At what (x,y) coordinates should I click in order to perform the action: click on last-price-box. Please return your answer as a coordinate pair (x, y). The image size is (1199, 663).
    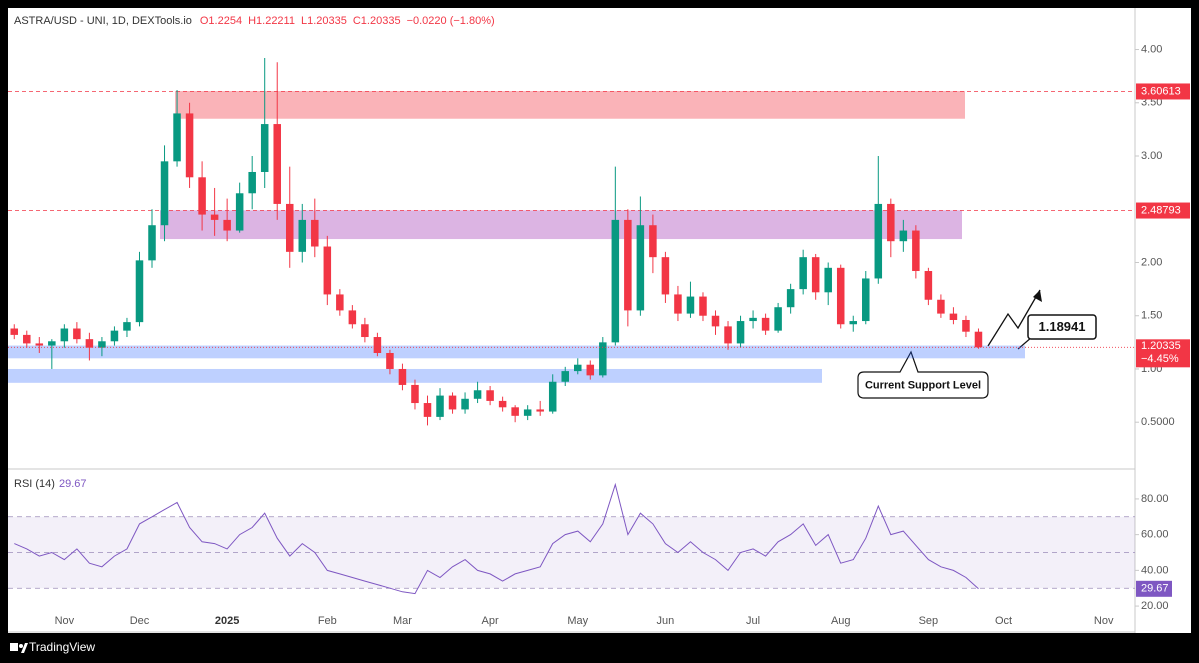
    Looking at the image, I should click on (1163, 353).